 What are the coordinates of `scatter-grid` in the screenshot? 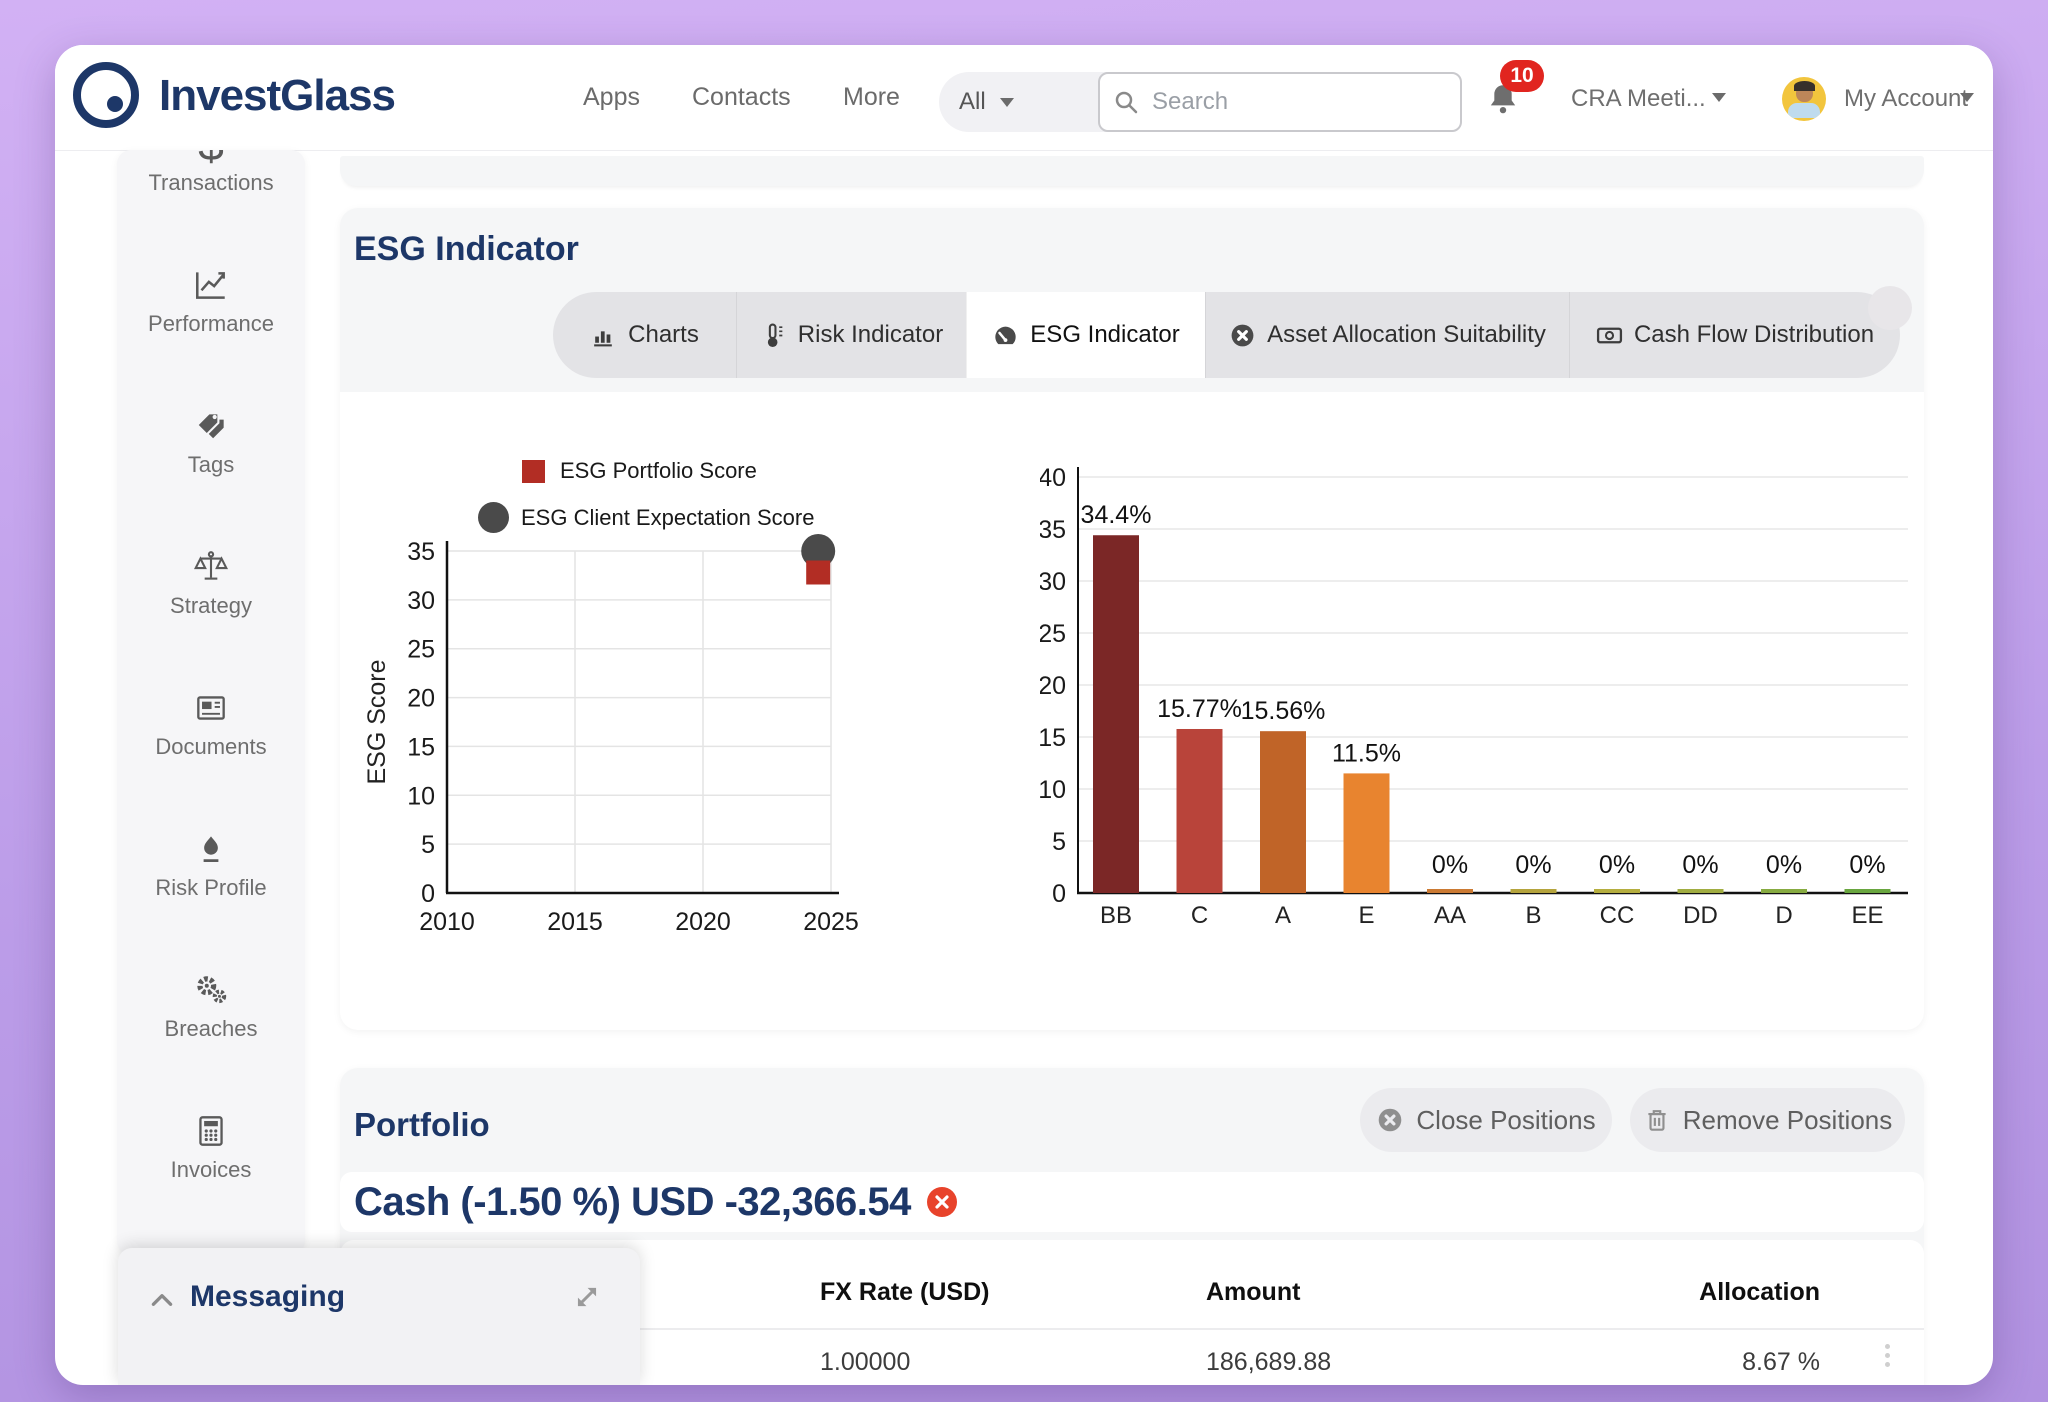 It's located at (639, 721).